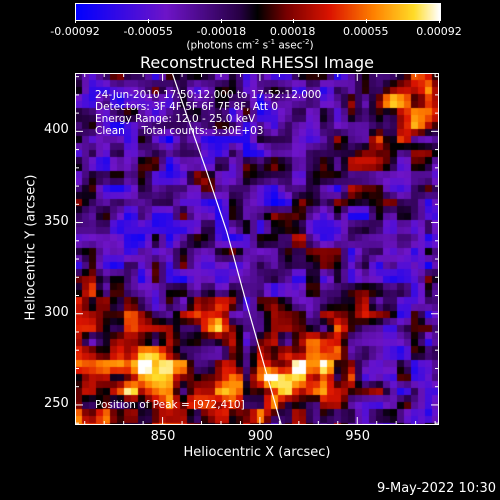 This screenshot has width=500, height=500. What do you see at coordinates (170, 405) in the screenshot?
I see `peak-position-label: Position of Peak = [972,410]` at bounding box center [170, 405].